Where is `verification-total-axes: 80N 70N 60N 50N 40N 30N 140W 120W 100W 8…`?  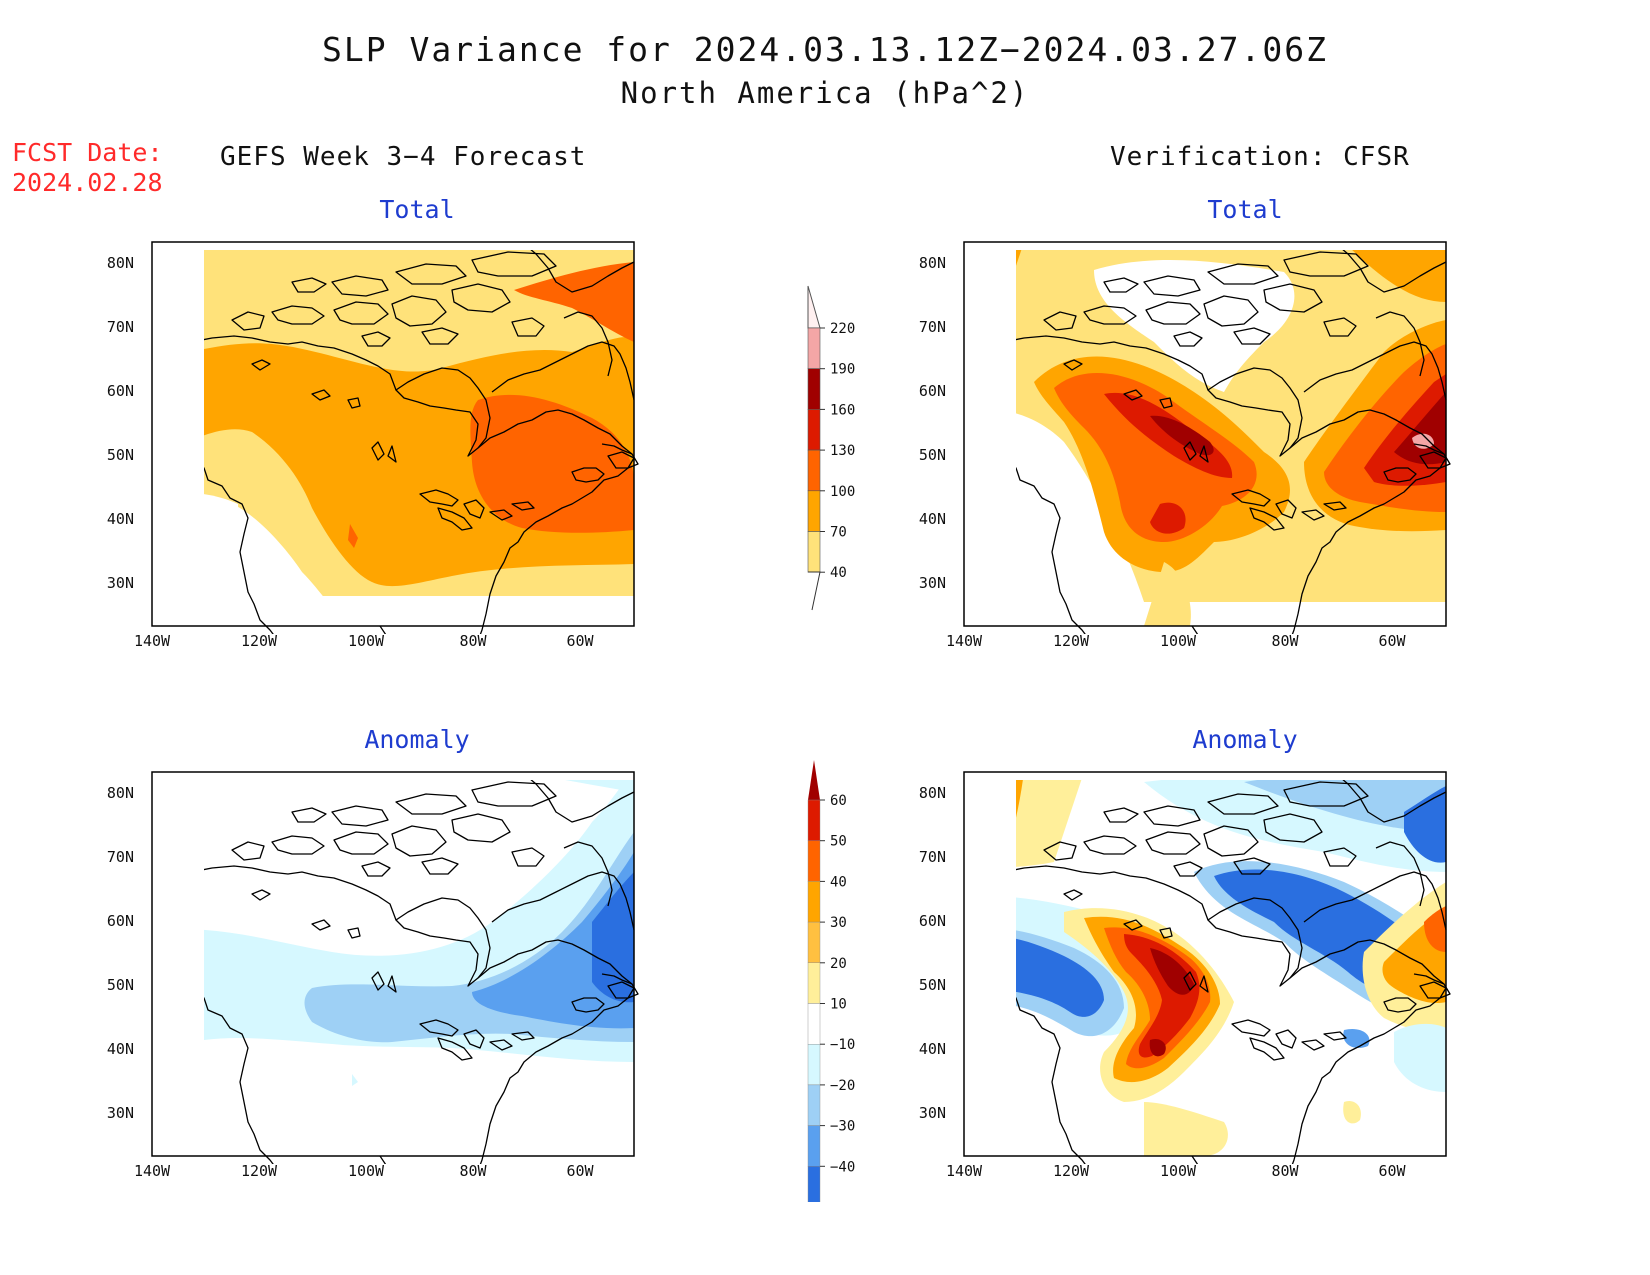
verification-total-axes: 80N 70N 60N 50N 40N 30N 140W 120W 100W 8… is located at coordinates (1163, 452).